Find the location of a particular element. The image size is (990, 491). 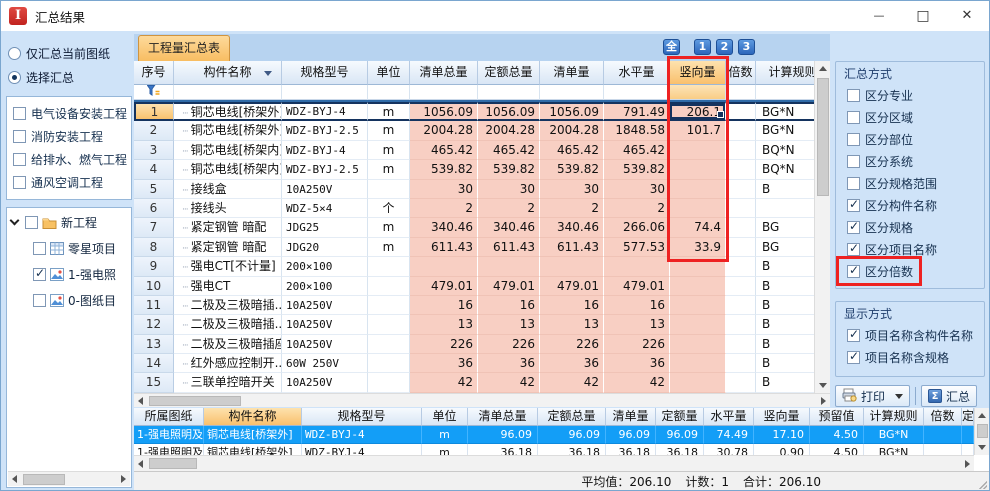

column-header: 竖向量 is located at coordinates (782, 417).